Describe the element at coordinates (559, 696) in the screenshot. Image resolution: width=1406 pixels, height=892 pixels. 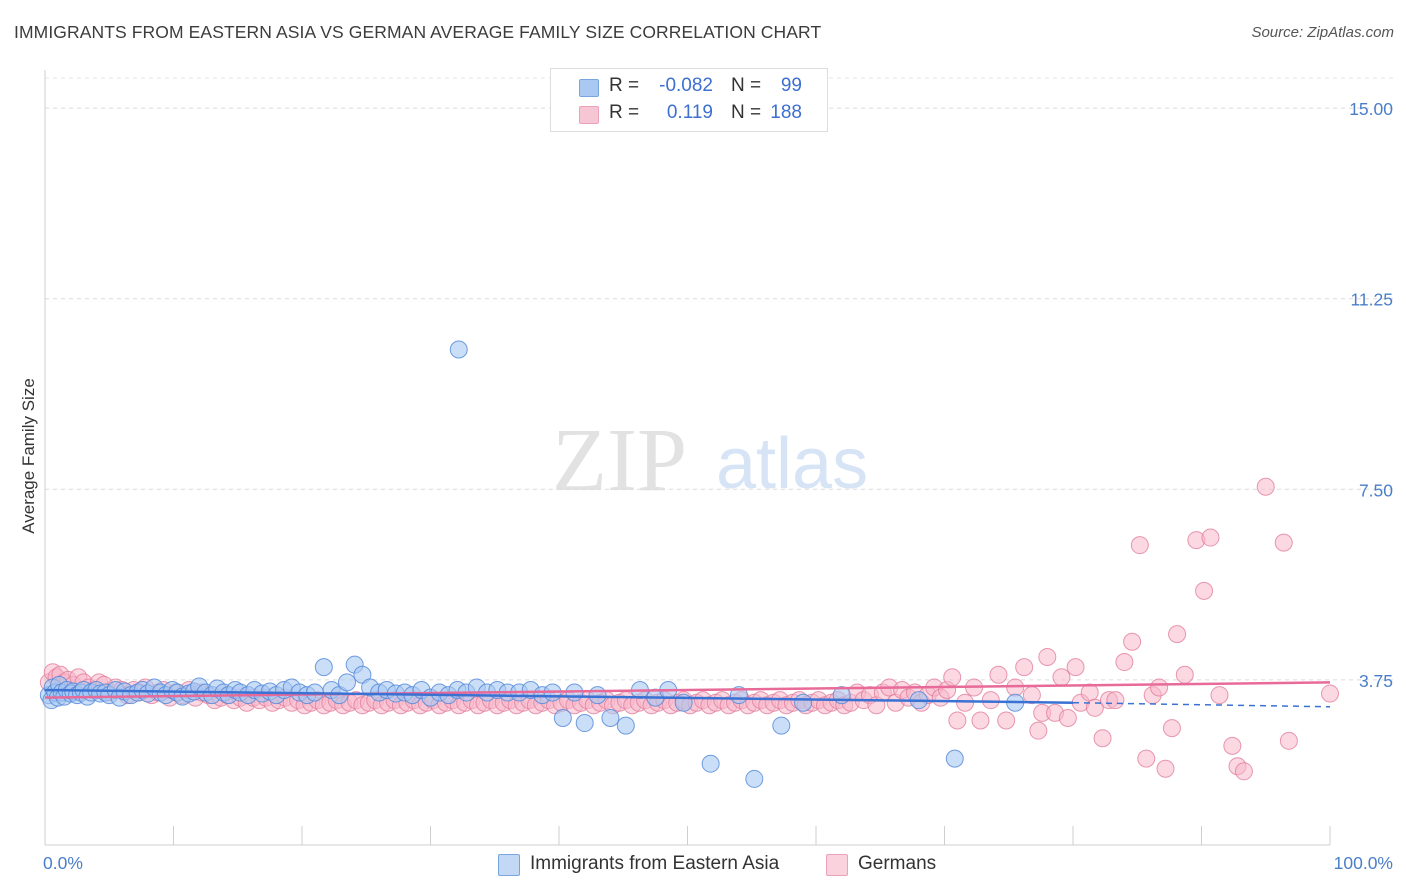
I see `trend-line-immigrants` at that location.